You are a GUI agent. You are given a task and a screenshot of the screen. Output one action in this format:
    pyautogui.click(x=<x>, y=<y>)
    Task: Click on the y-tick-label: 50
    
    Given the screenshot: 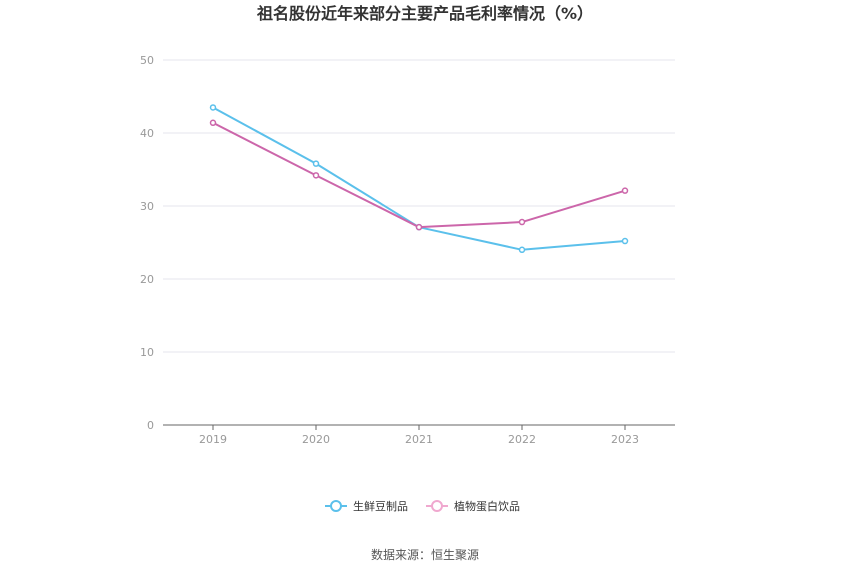 What is the action you would take?
    pyautogui.click(x=147, y=60)
    